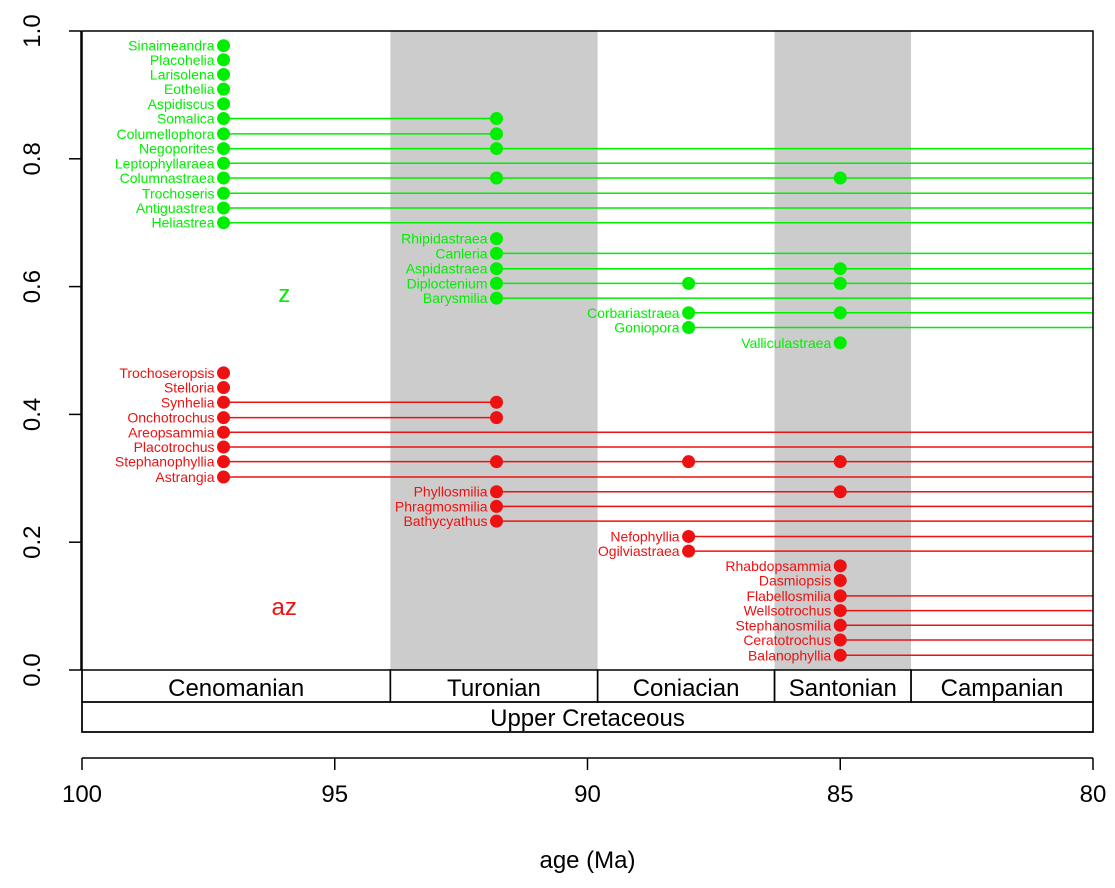  I want to click on label-goniopora: Goniopora, so click(647, 327).